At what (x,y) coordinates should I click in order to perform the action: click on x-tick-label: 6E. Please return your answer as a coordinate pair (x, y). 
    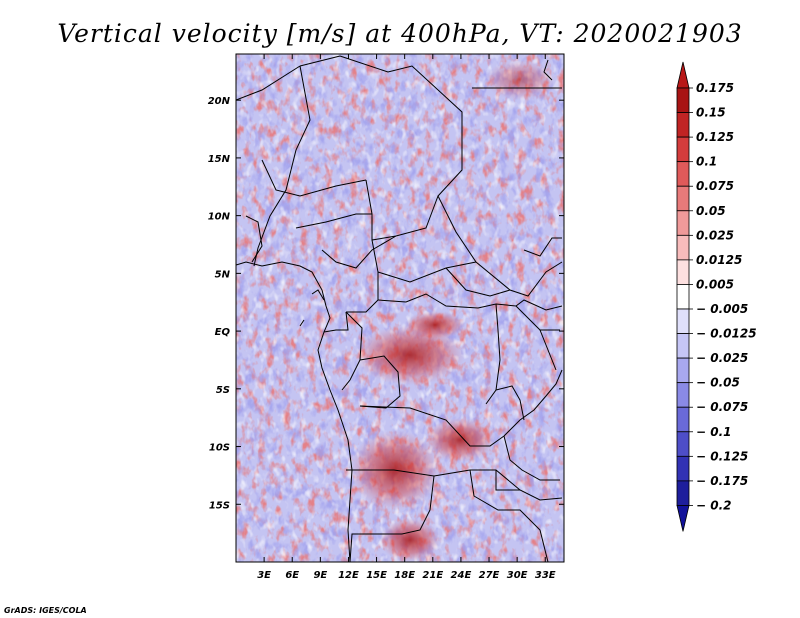
    Looking at the image, I should click on (292, 575).